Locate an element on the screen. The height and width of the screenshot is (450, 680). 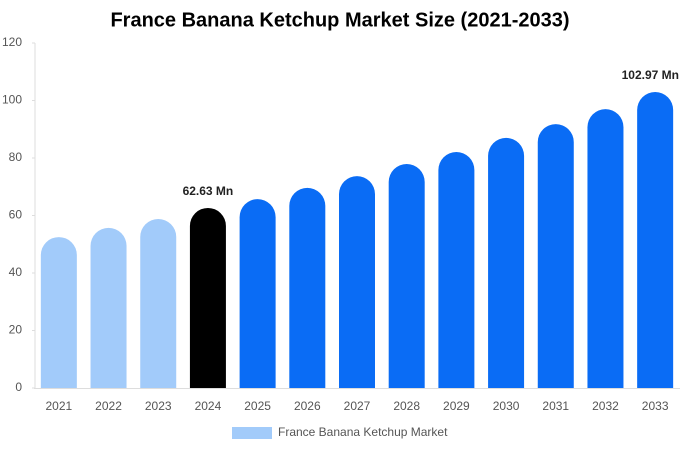
y-tick-label: 100 is located at coordinates (12, 100).